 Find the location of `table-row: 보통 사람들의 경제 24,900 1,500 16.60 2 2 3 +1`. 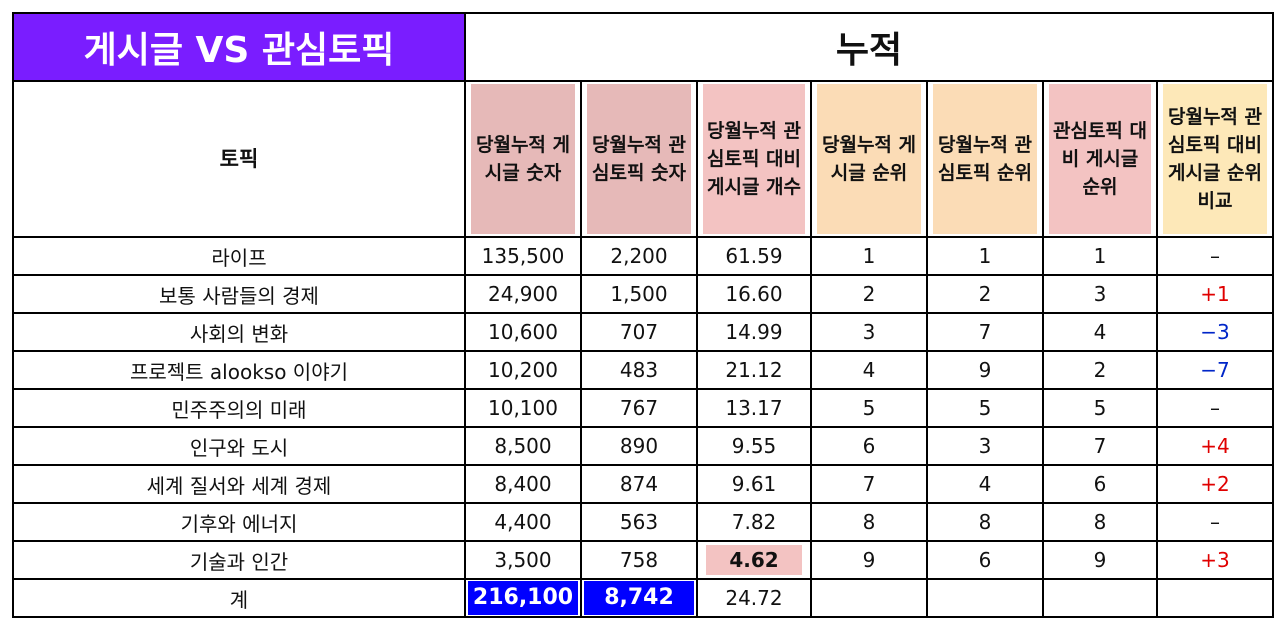

table-row: 보통 사람들의 경제 24,900 1,500 16.60 2 2 3 +1 is located at coordinates (646, 294).